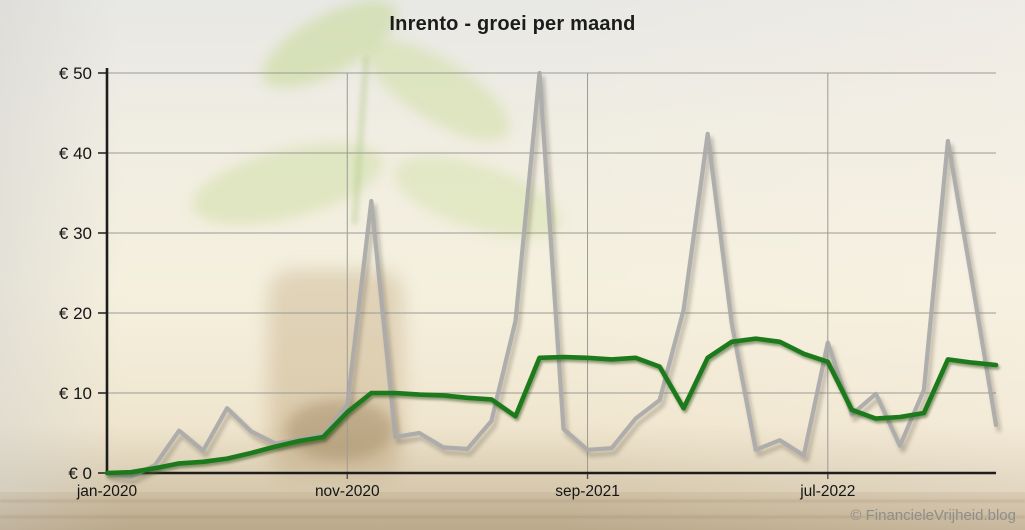  What do you see at coordinates (587, 491) in the screenshot?
I see `x-tick-label: sep-2021` at bounding box center [587, 491].